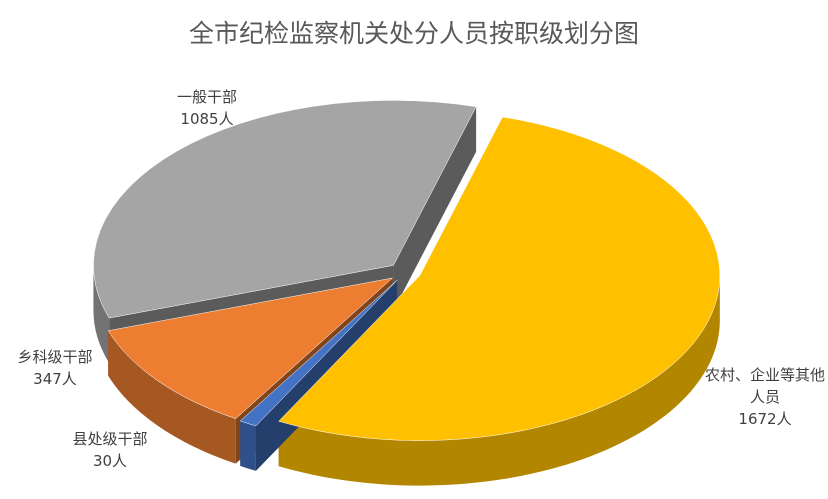 The width and height of the screenshot is (828, 499). I want to click on slice-value-label: 30人, so click(110, 461).